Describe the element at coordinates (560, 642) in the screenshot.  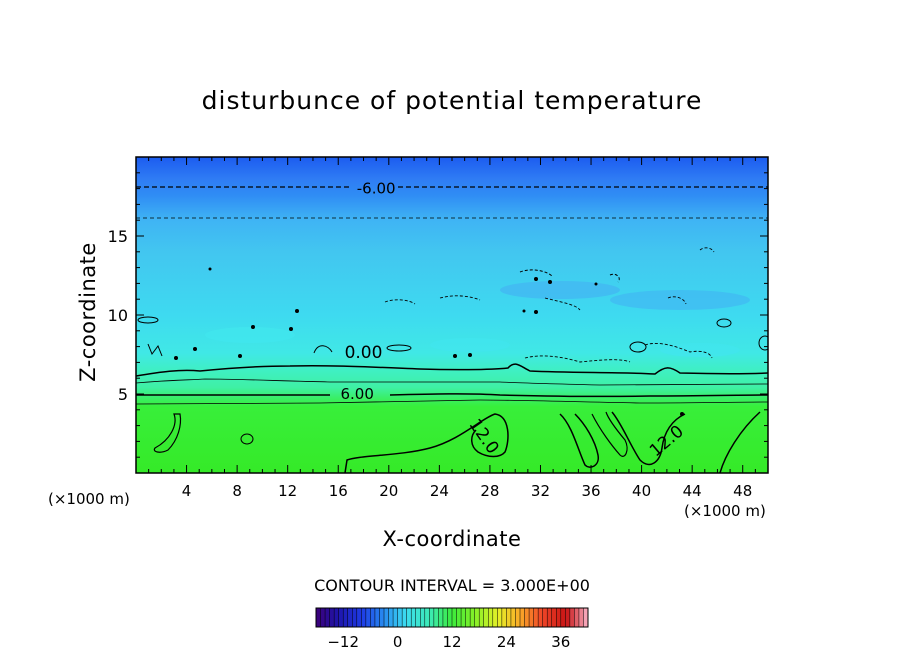
I see `colorbar-tick-label: 36` at that location.